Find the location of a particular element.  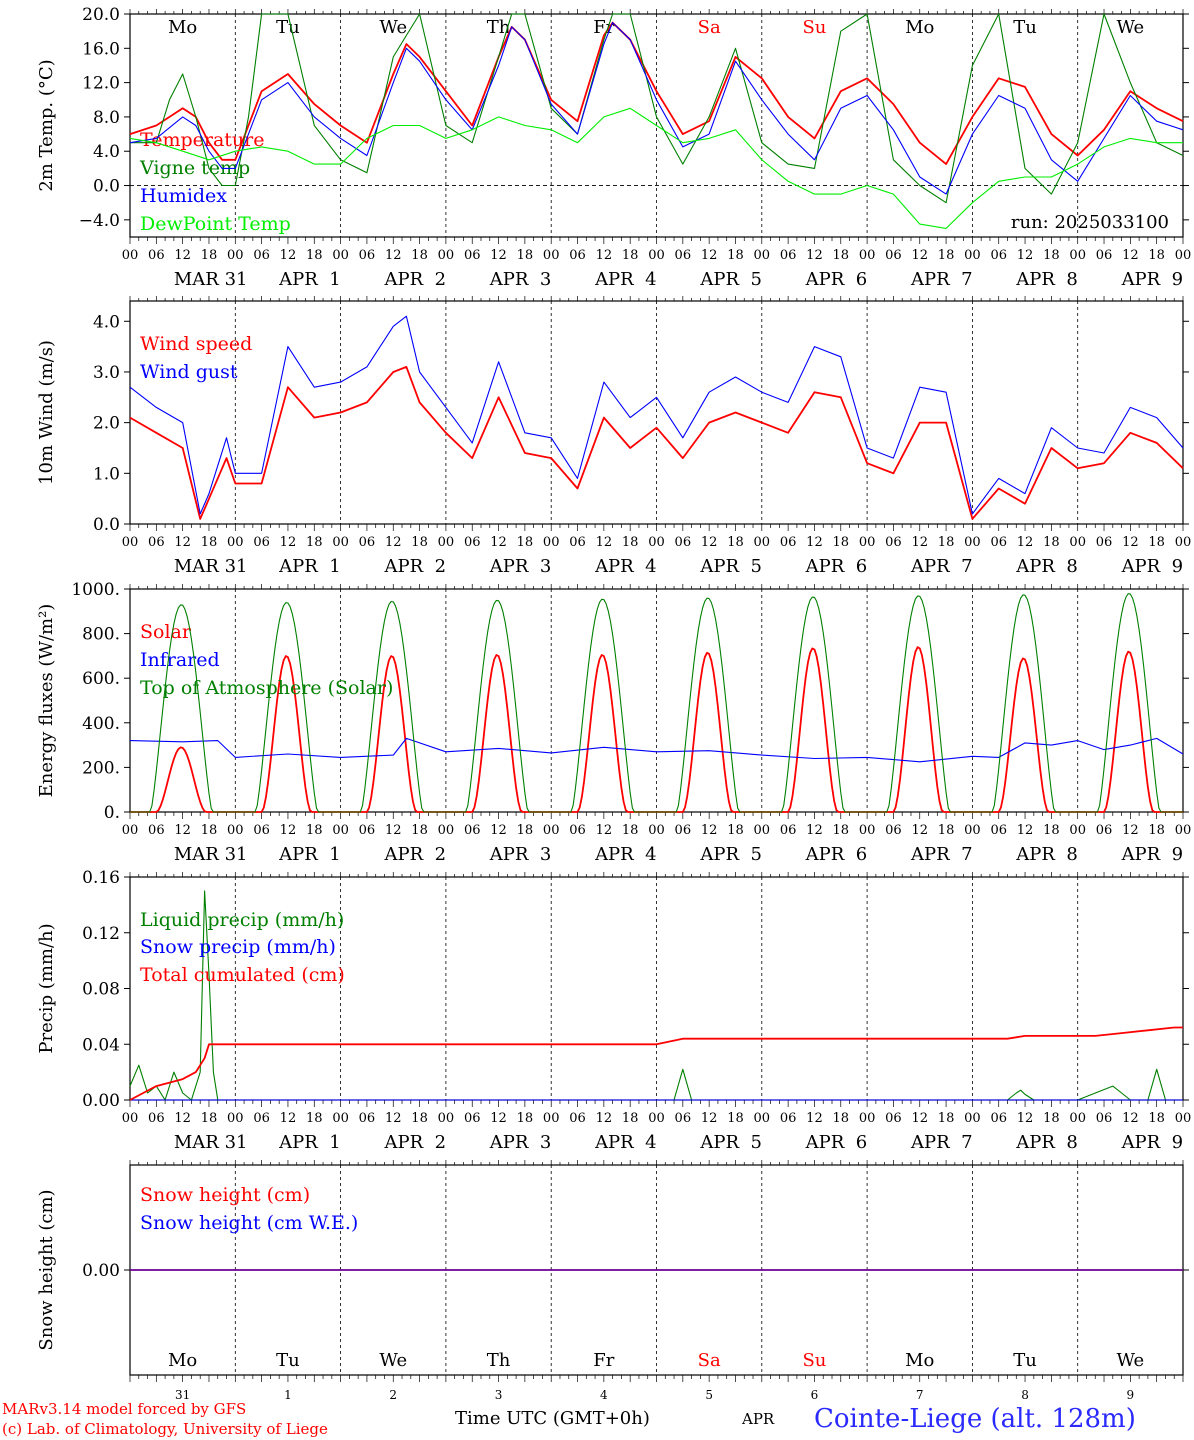

legend-entry: Wind gust is located at coordinates (189, 372).